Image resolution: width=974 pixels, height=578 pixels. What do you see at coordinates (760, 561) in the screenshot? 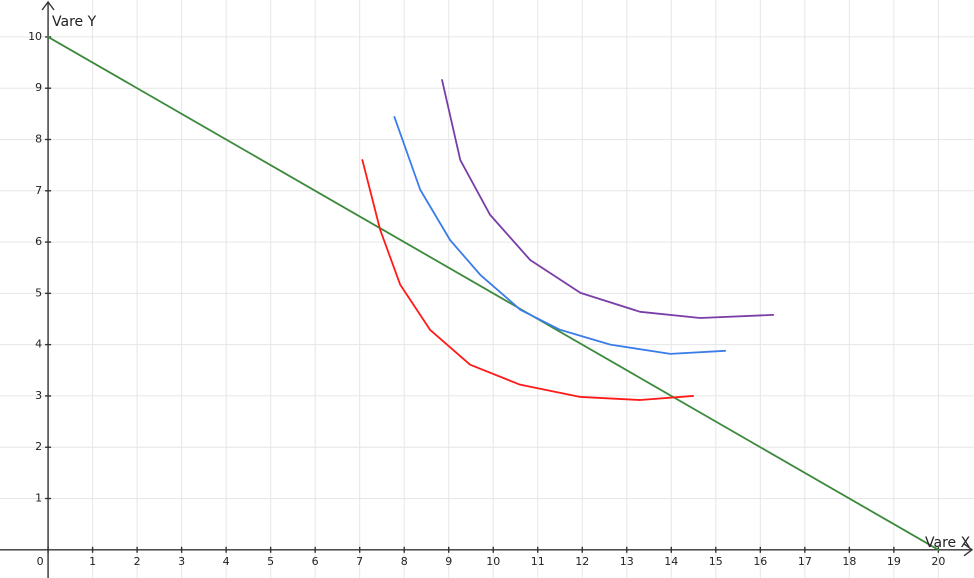
I see `x-tick-label: 16` at bounding box center [760, 561].